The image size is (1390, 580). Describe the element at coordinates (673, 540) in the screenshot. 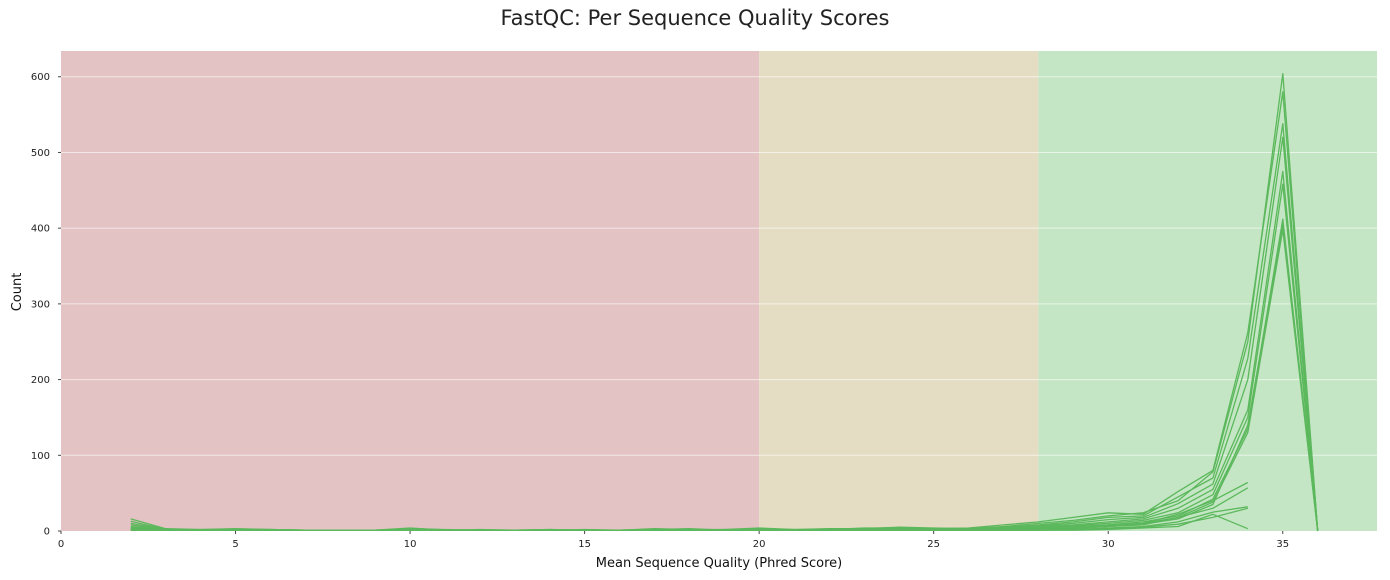

I see `x-axis: 0 5 10 15 20 25 30 35` at that location.